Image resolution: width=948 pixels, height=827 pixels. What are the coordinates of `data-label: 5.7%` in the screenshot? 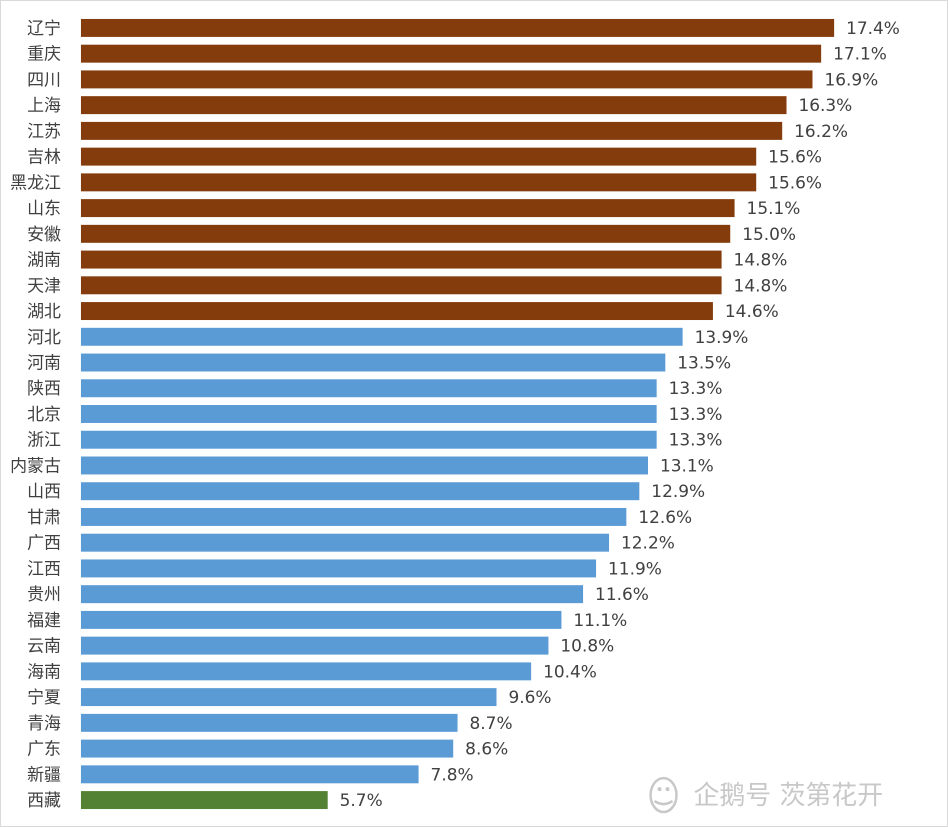 It's located at (361, 800).